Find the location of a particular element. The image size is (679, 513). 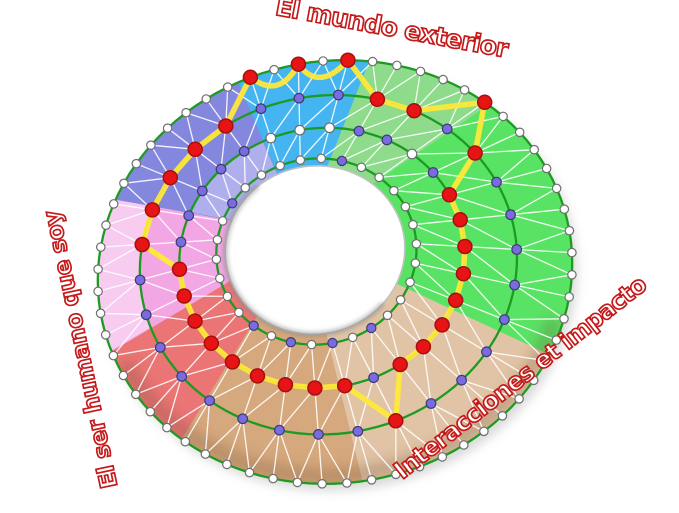

sector-tan-dark is located at coordinates (269, 399).